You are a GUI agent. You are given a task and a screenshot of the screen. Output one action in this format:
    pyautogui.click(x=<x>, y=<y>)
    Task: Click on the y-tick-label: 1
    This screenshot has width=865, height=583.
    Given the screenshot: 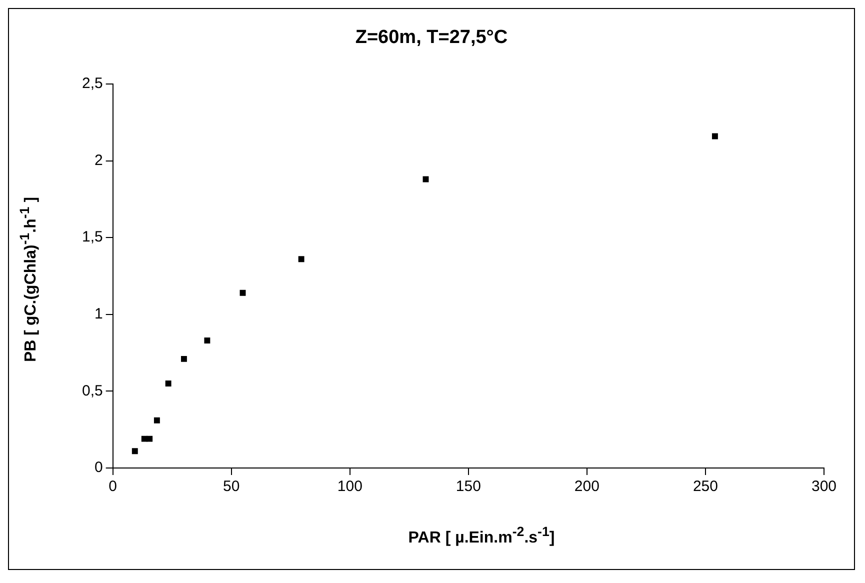 What is the action you would take?
    pyautogui.click(x=98, y=314)
    